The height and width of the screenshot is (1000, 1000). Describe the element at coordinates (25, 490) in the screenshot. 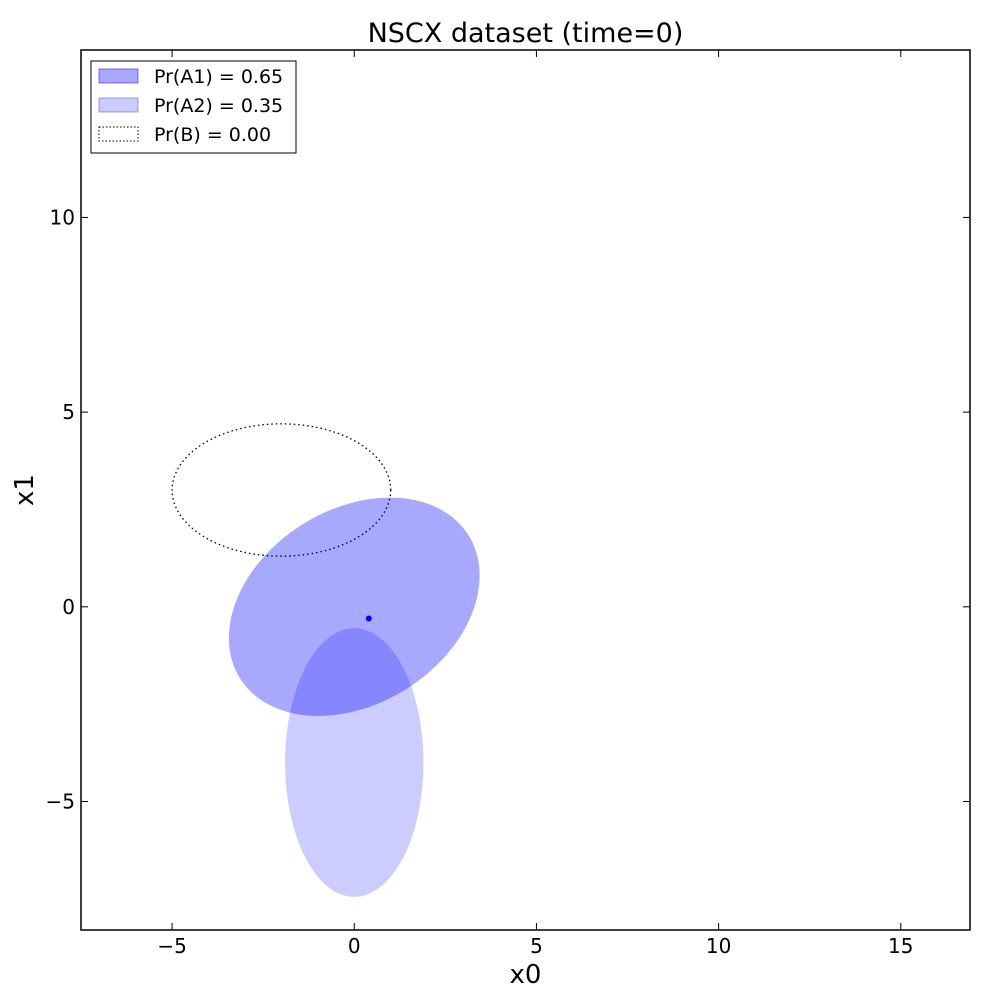

I see `y-axis-label: x1` at that location.